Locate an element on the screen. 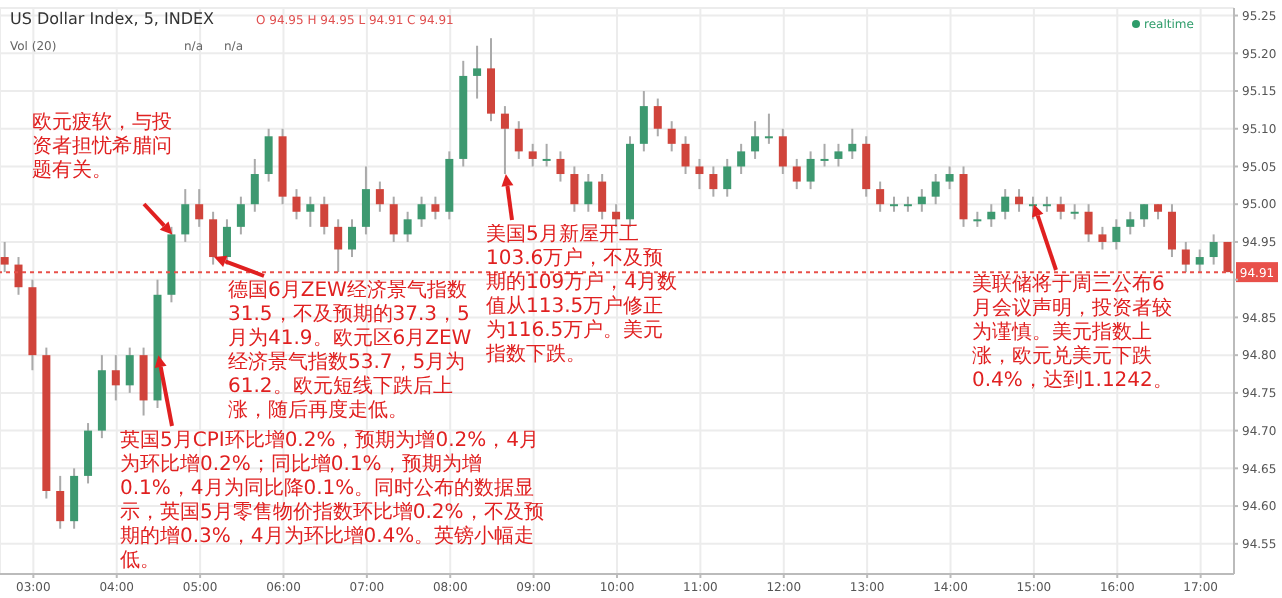 Image resolution: width=1282 pixels, height=598 pixels. annotation: 欧元疲软，与投资者担忧希腊问题有关。 is located at coordinates (103, 148).